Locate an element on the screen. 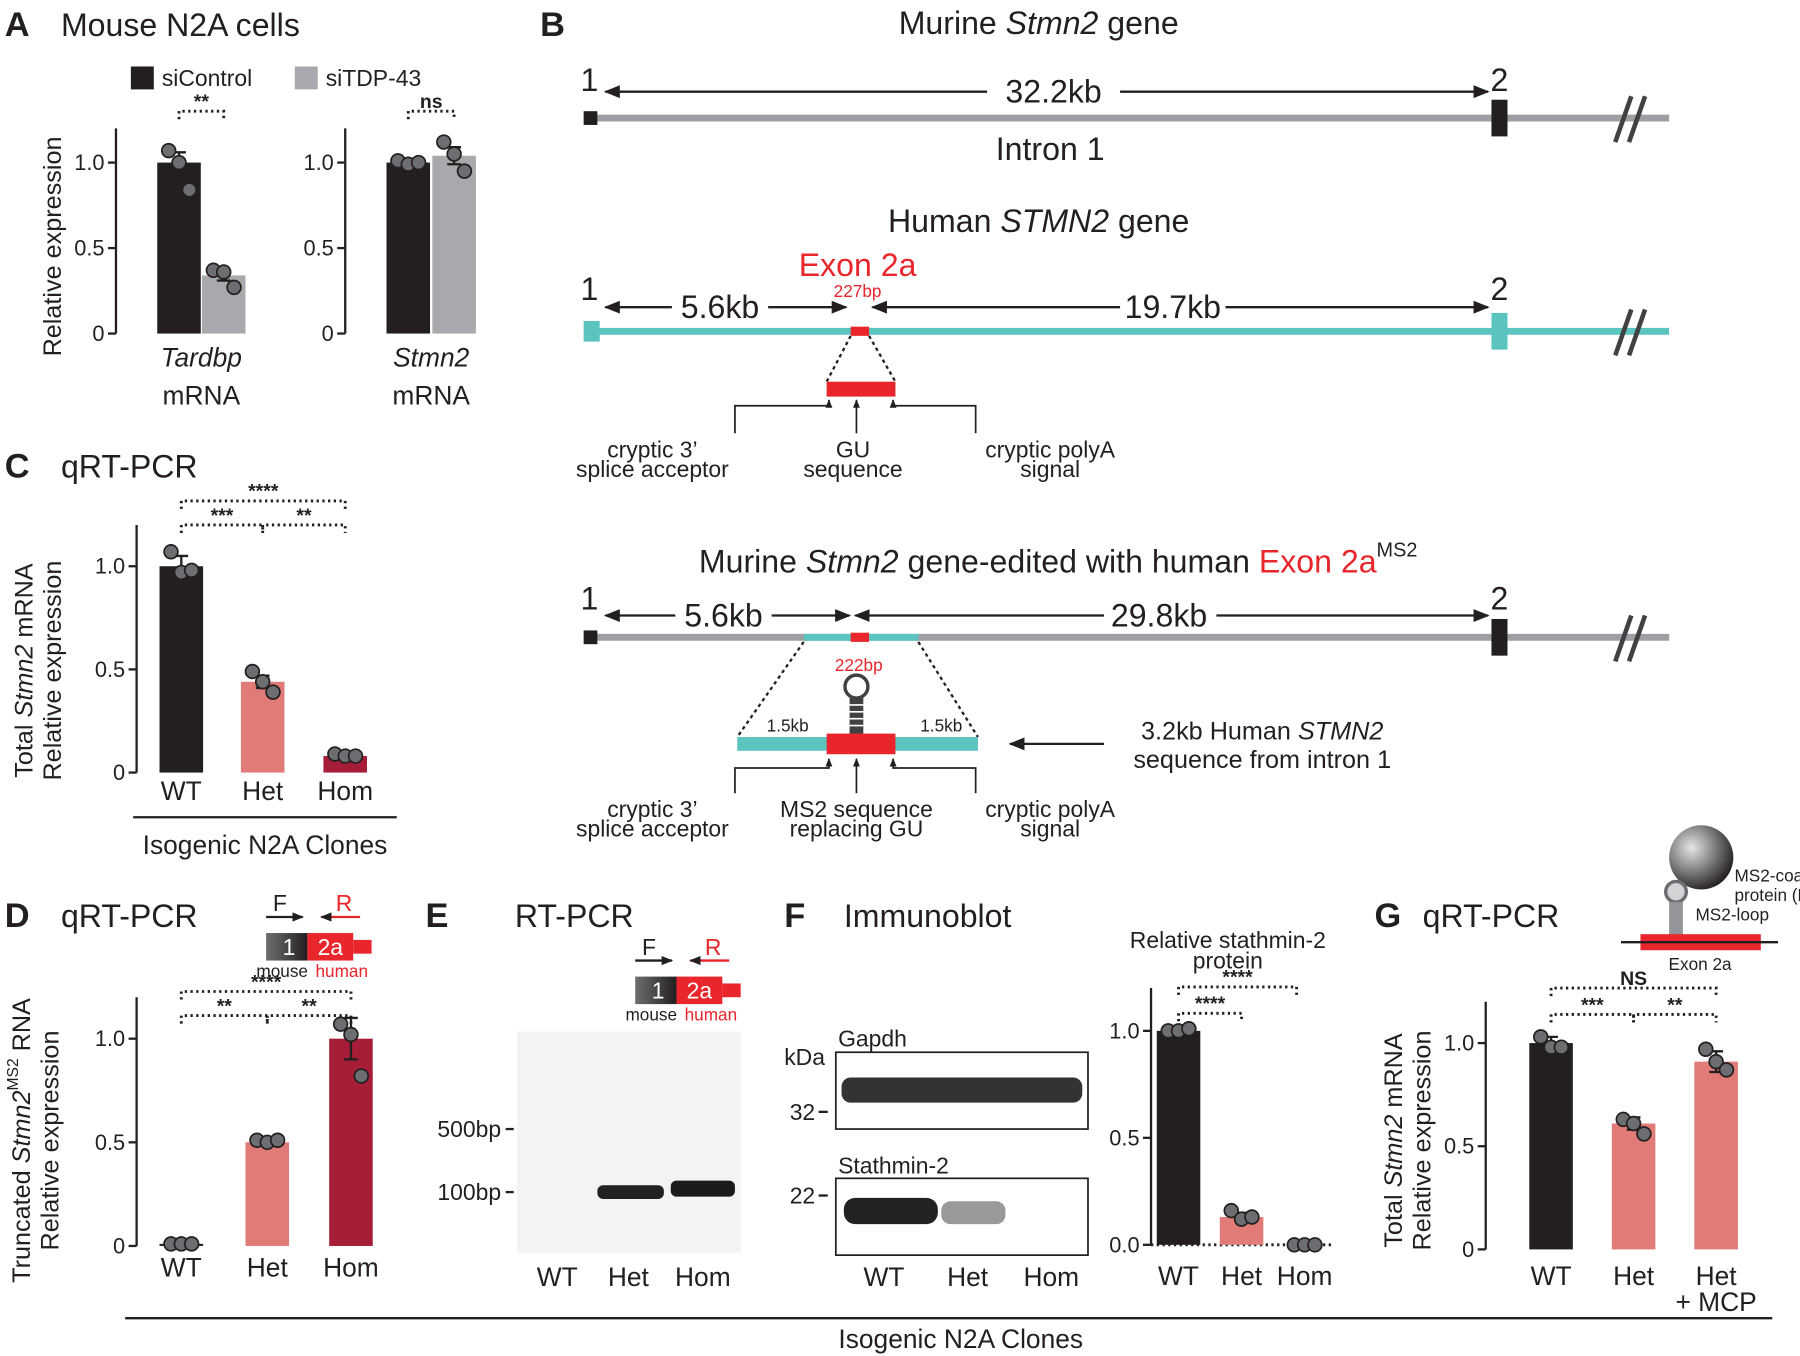  panel-letter: D is located at coordinates (17, 916).